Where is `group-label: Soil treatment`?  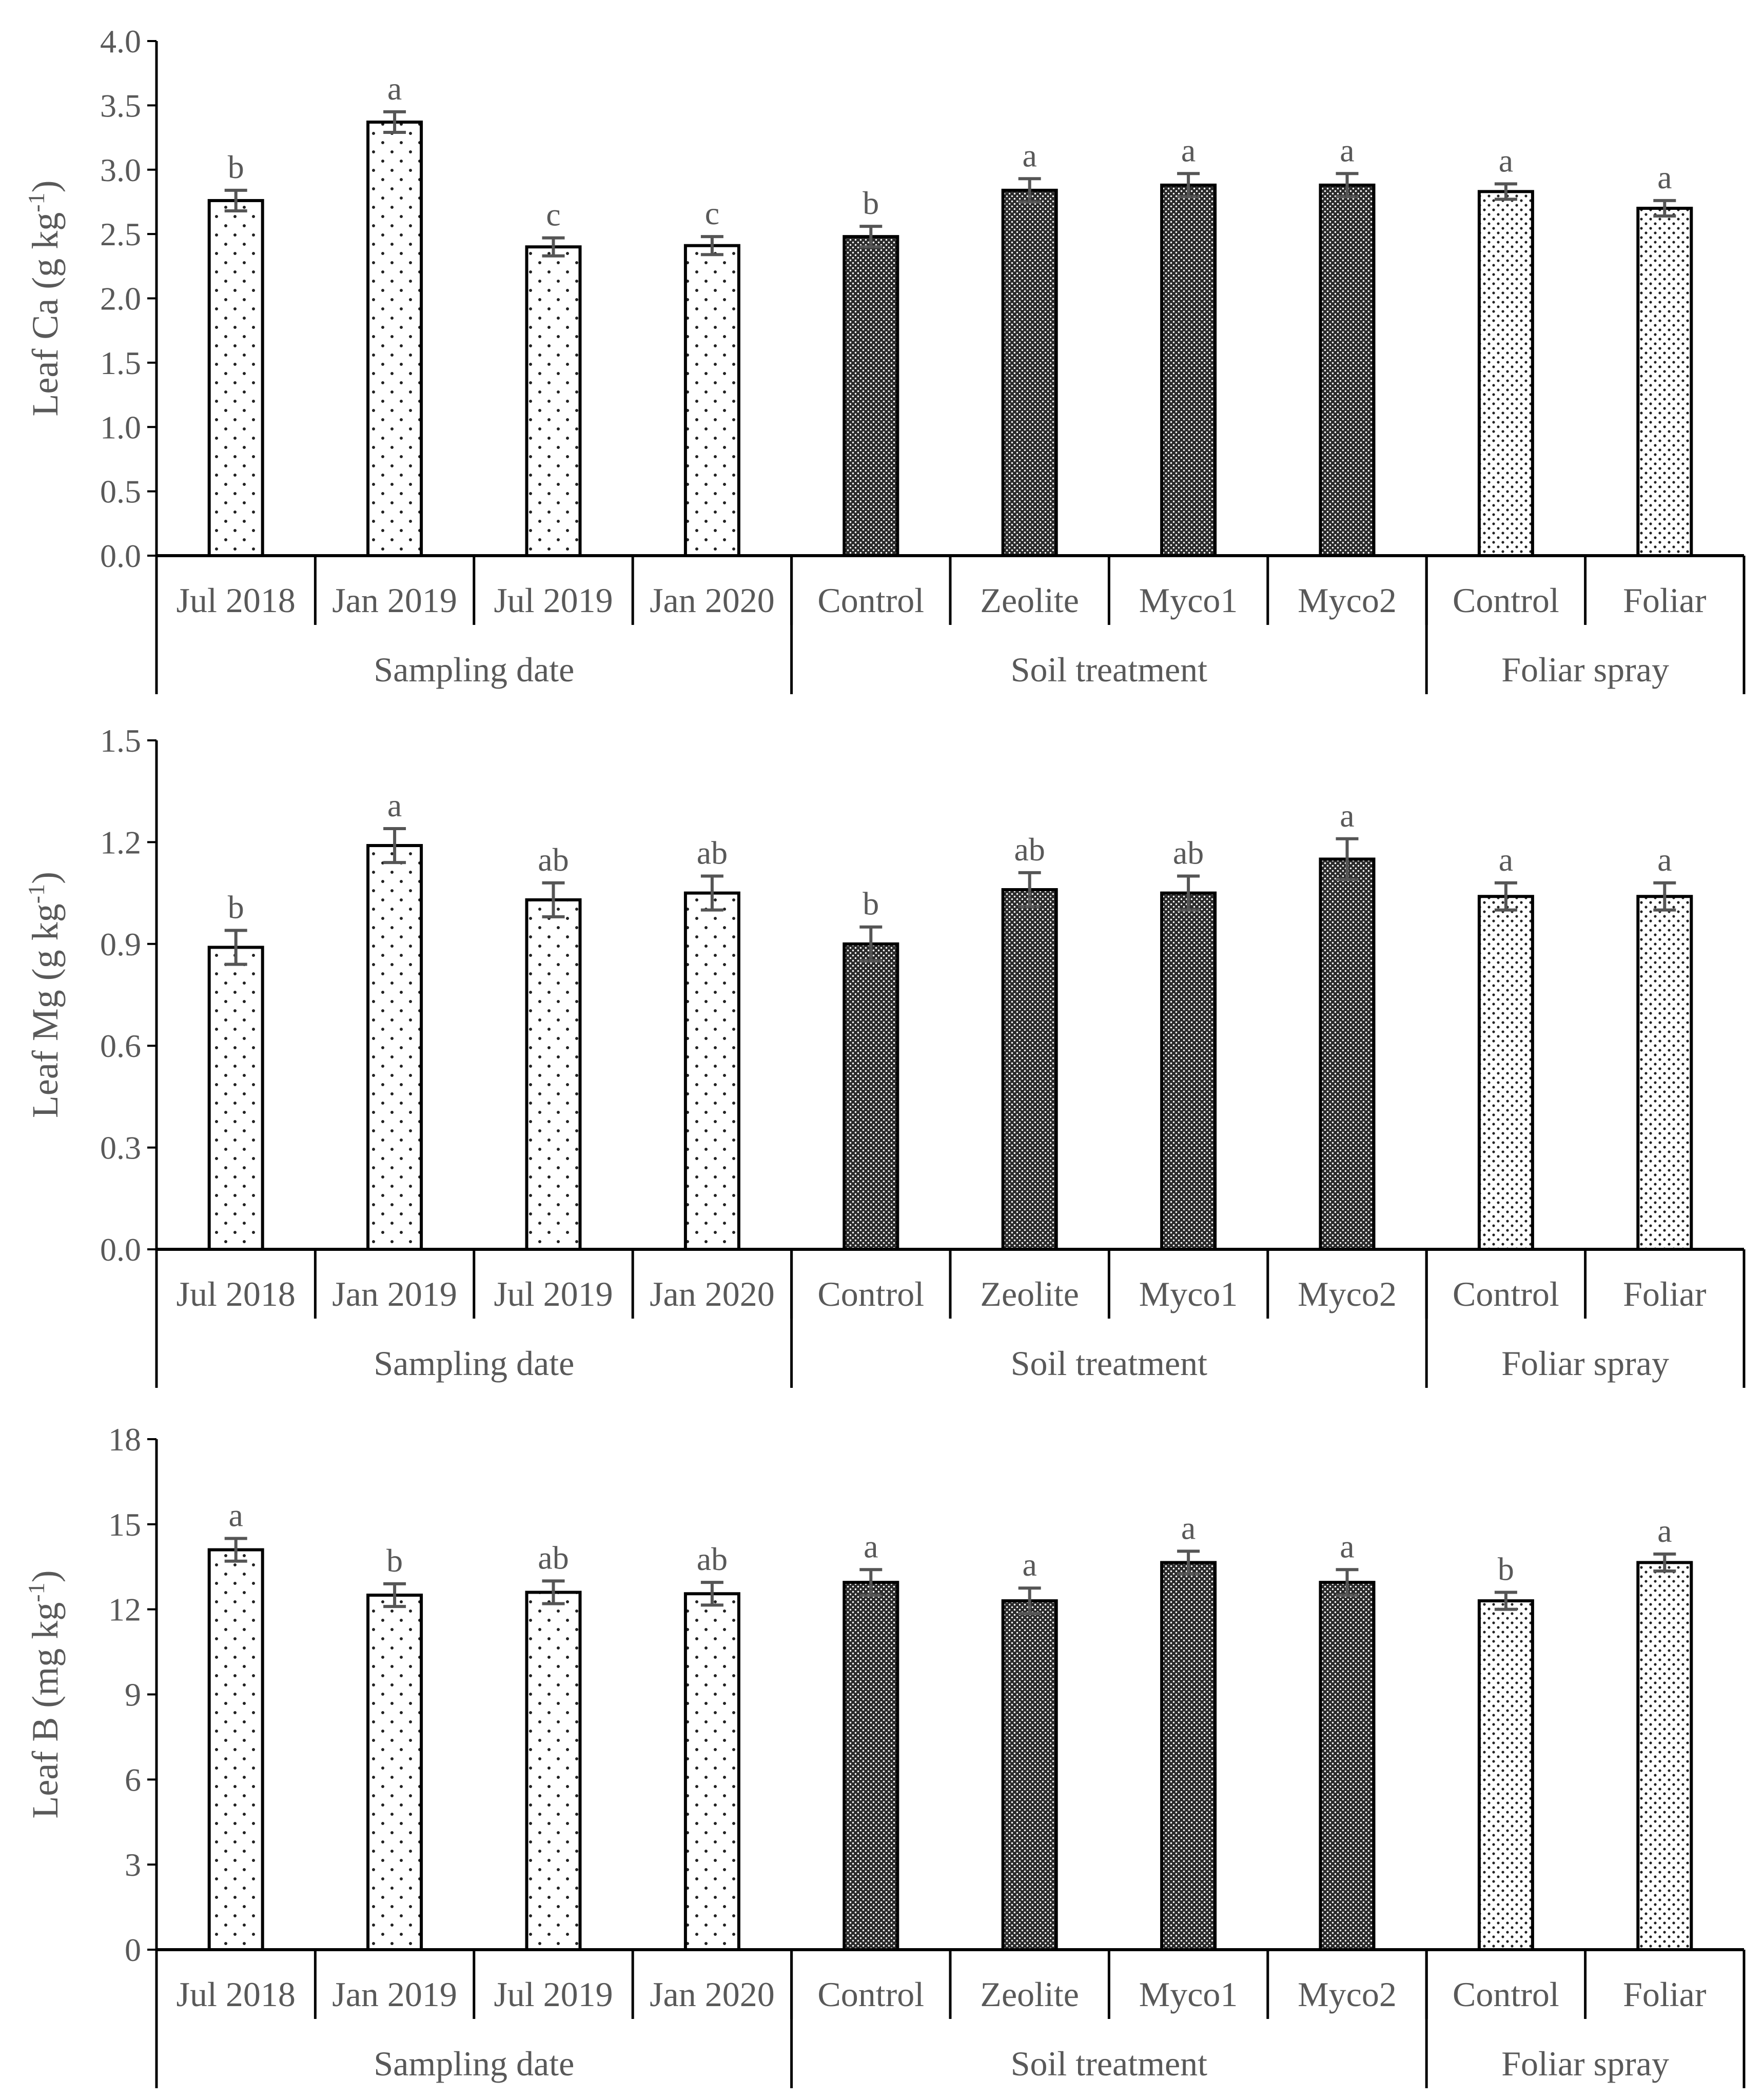 group-label: Soil treatment is located at coordinates (1109, 669).